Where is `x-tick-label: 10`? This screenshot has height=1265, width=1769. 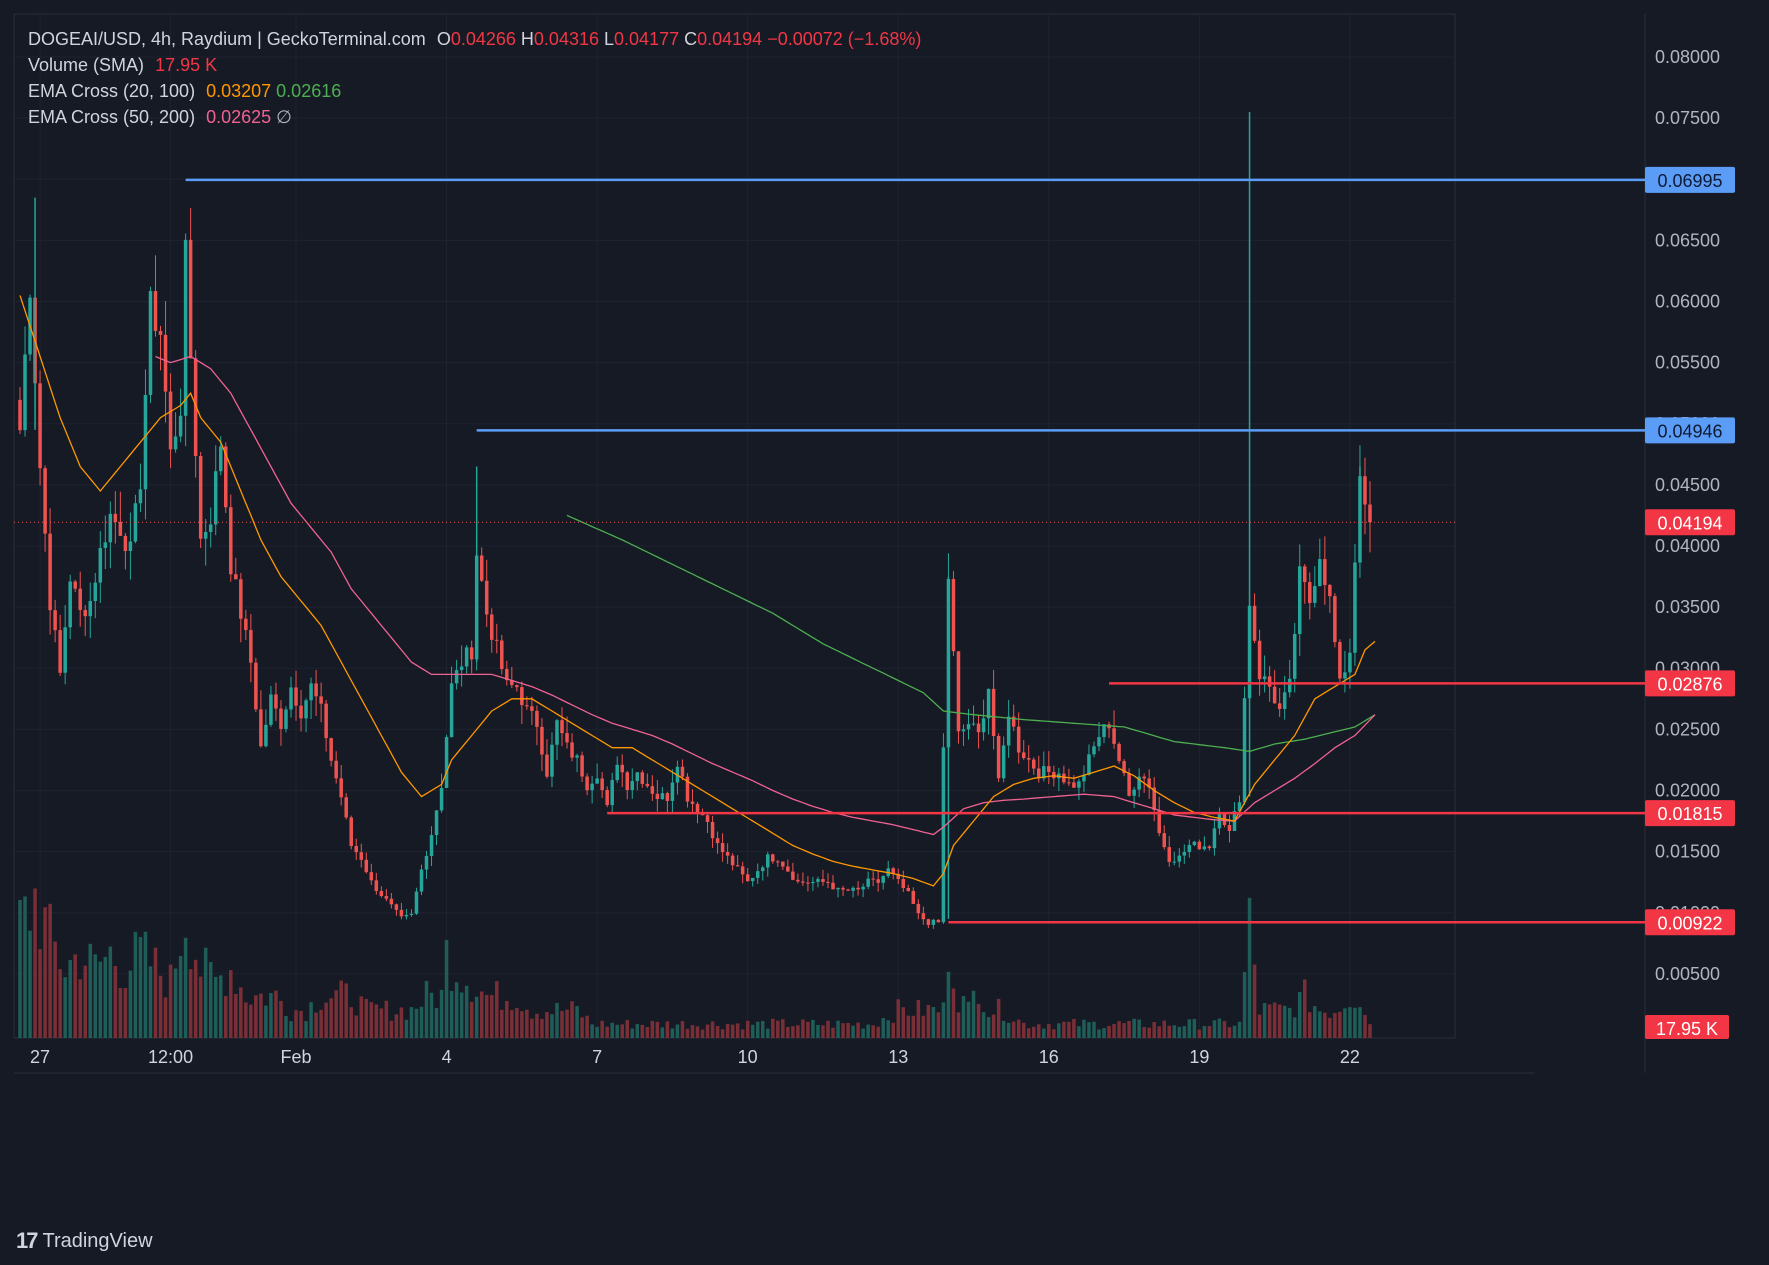 x-tick-label: 10 is located at coordinates (748, 1057).